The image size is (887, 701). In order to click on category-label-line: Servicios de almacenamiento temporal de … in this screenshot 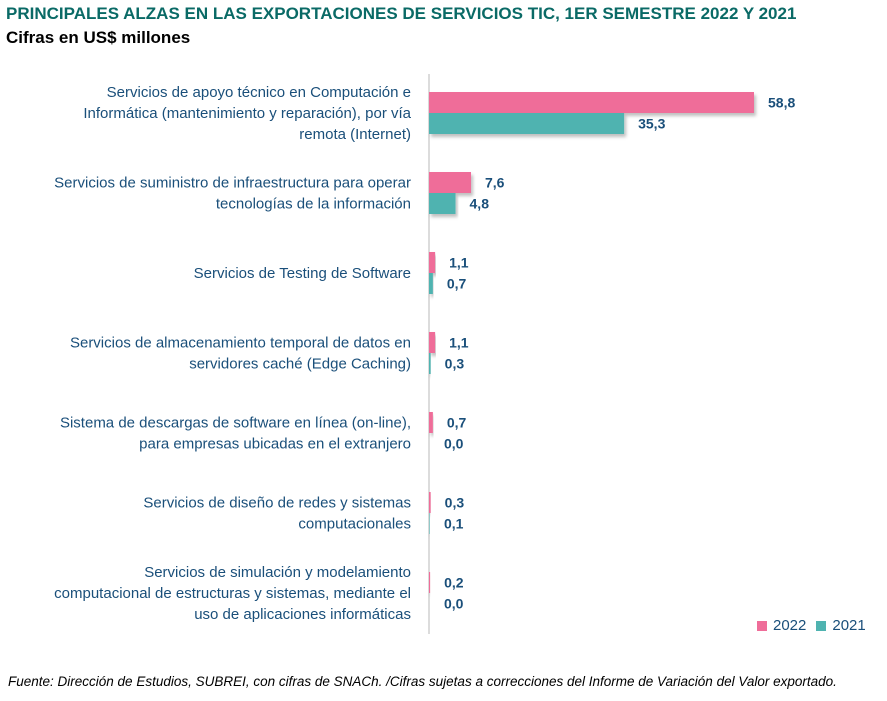, I will do `click(240, 343)`.